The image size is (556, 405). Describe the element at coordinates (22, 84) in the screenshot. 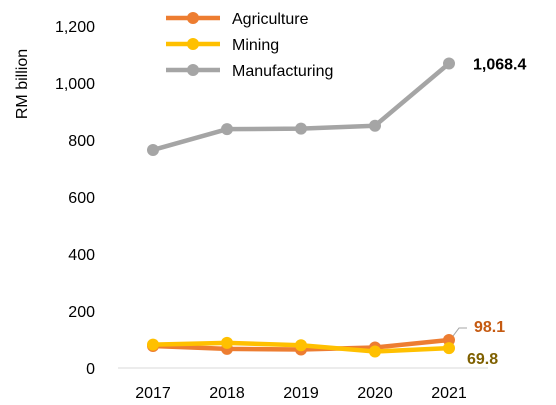

I see `y-axis-label: RM billion` at that location.